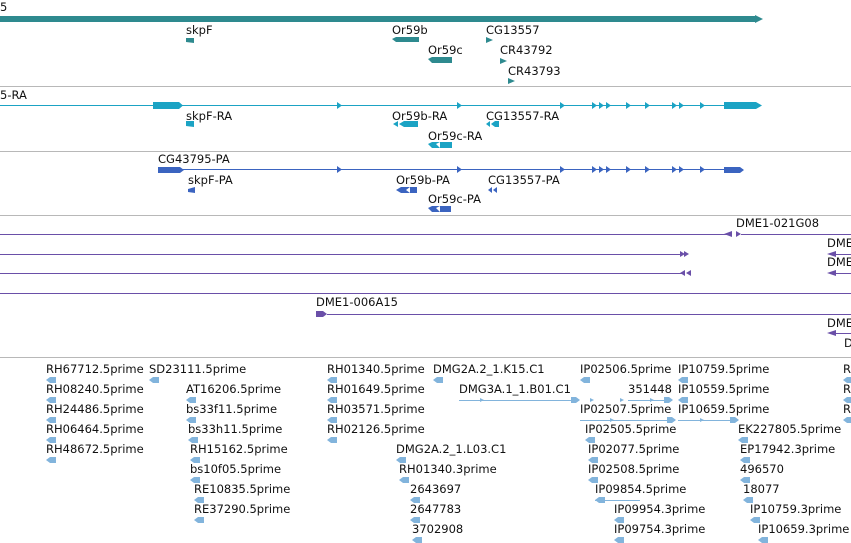 The height and width of the screenshot is (543, 851). I want to click on est-label: EK227805.5prime, so click(790, 429).